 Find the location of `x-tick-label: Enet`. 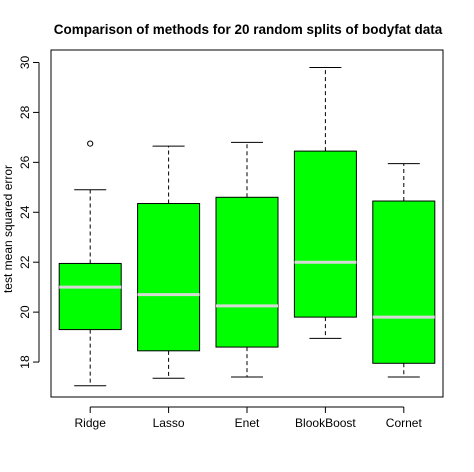

x-tick-label: Enet is located at coordinates (247, 423).